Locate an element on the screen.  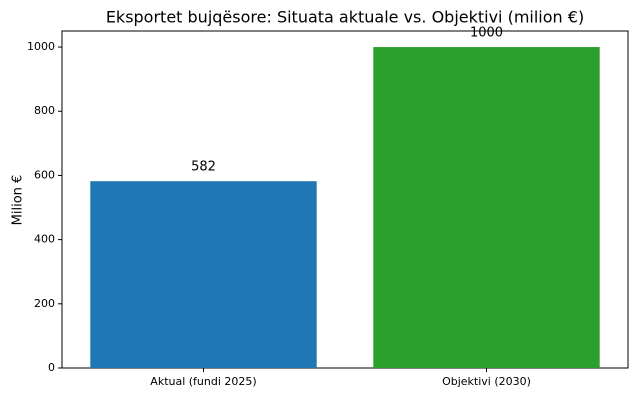
y-tick-label: 800 is located at coordinates (44, 110).